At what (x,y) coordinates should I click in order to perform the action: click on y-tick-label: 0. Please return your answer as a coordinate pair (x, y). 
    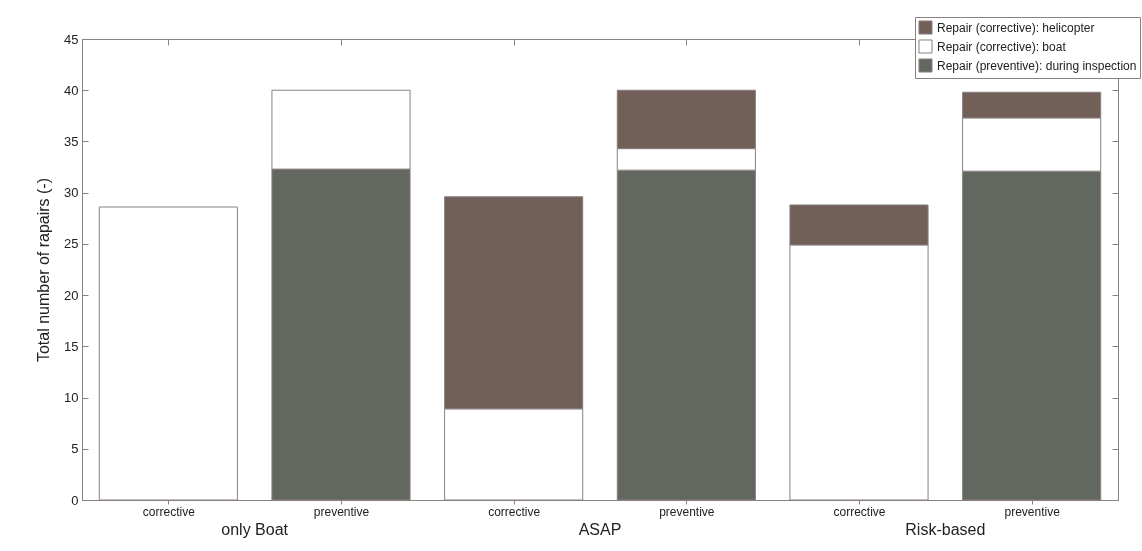
    Looking at the image, I should click on (75, 500).